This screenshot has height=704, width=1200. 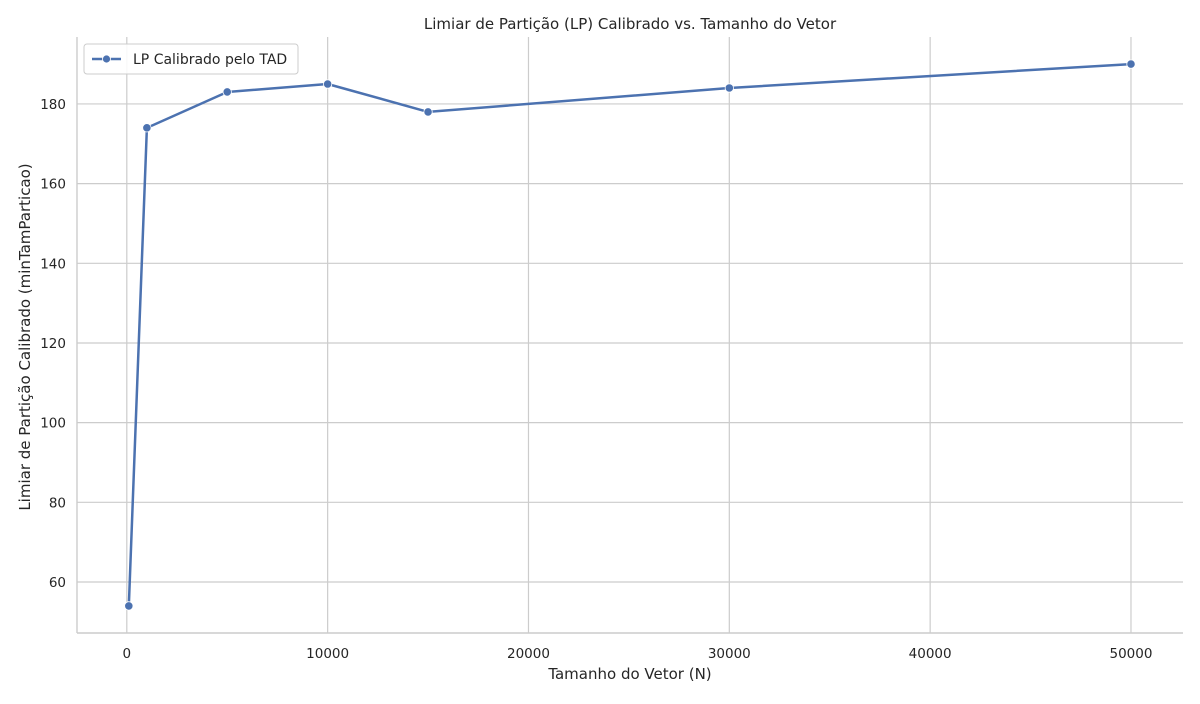 I want to click on legend-marker-swatch, so click(x=106, y=59).